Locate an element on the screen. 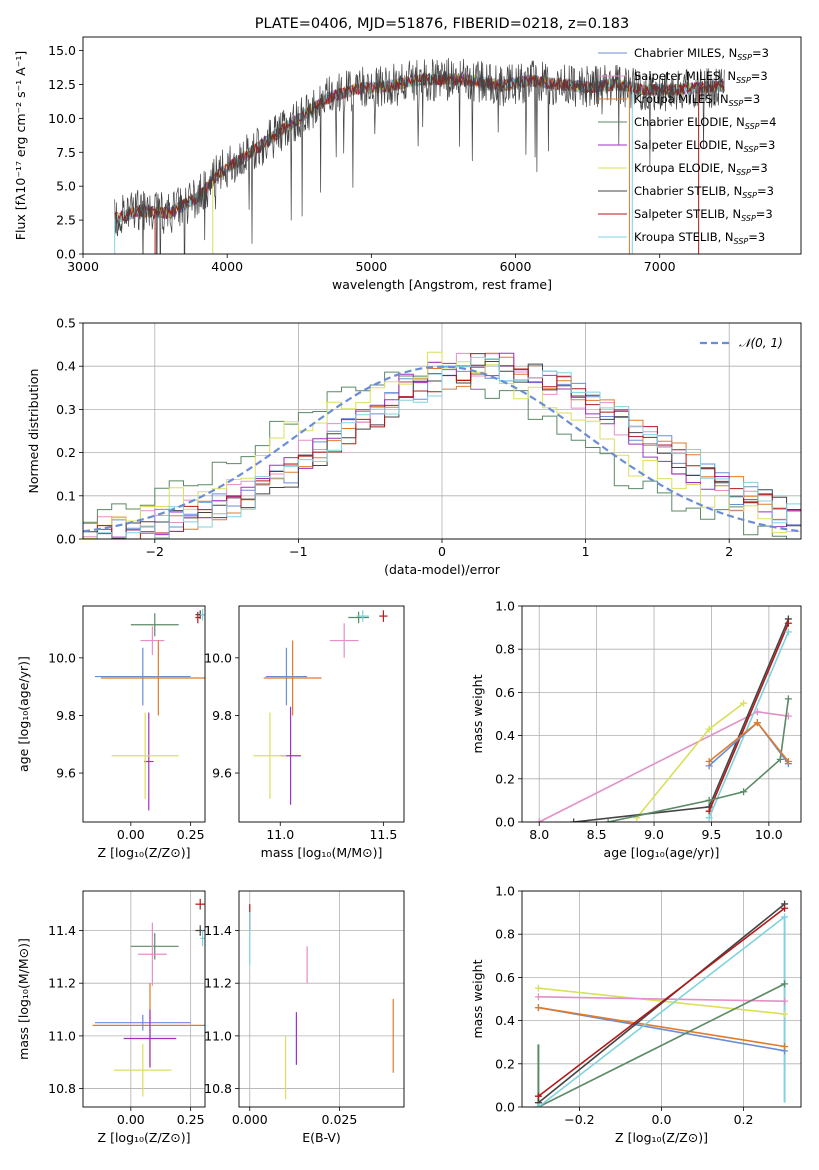 The width and height of the screenshot is (819, 1170). legend-entry: Kroupa MILES, NSSP=3 is located at coordinates (697, 100).